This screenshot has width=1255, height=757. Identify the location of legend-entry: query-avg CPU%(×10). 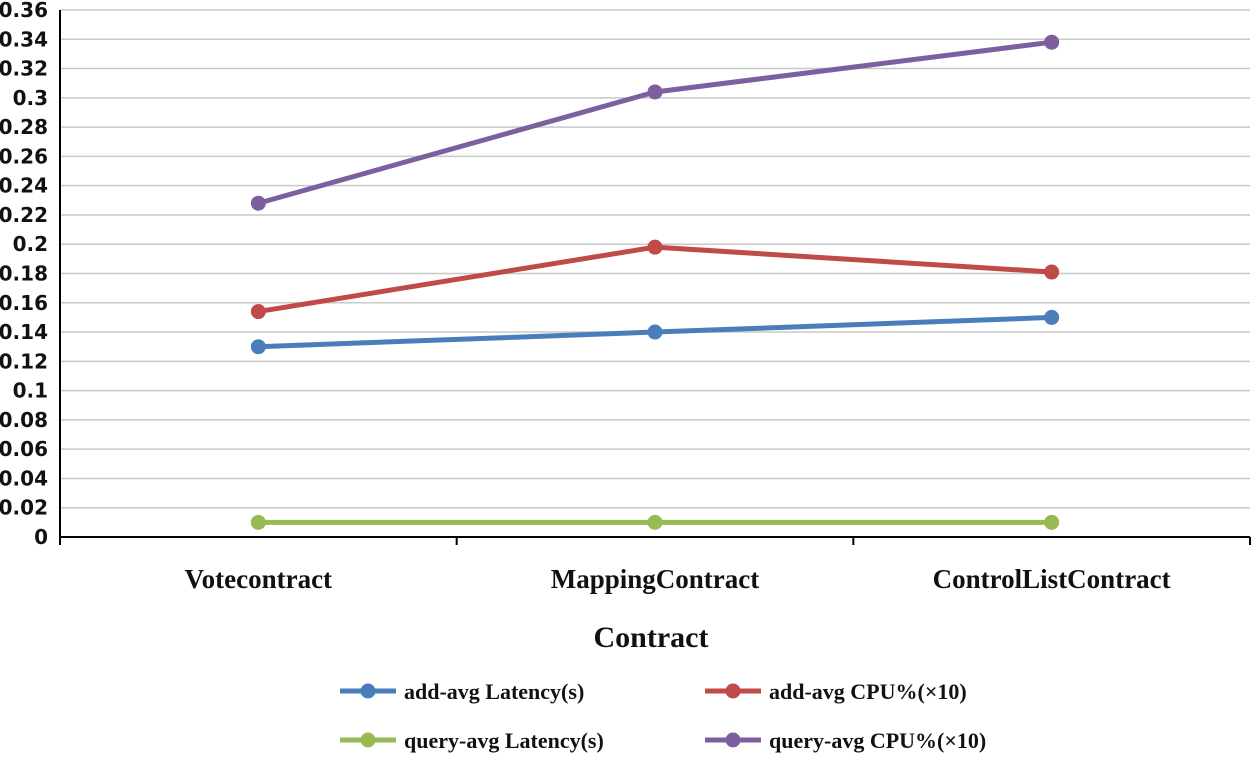
(845, 740).